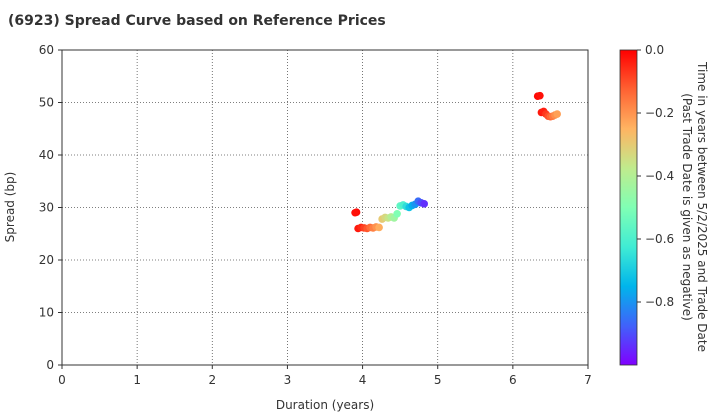 The height and width of the screenshot is (420, 720). I want to click on x-tick-label: 0, so click(62, 380).